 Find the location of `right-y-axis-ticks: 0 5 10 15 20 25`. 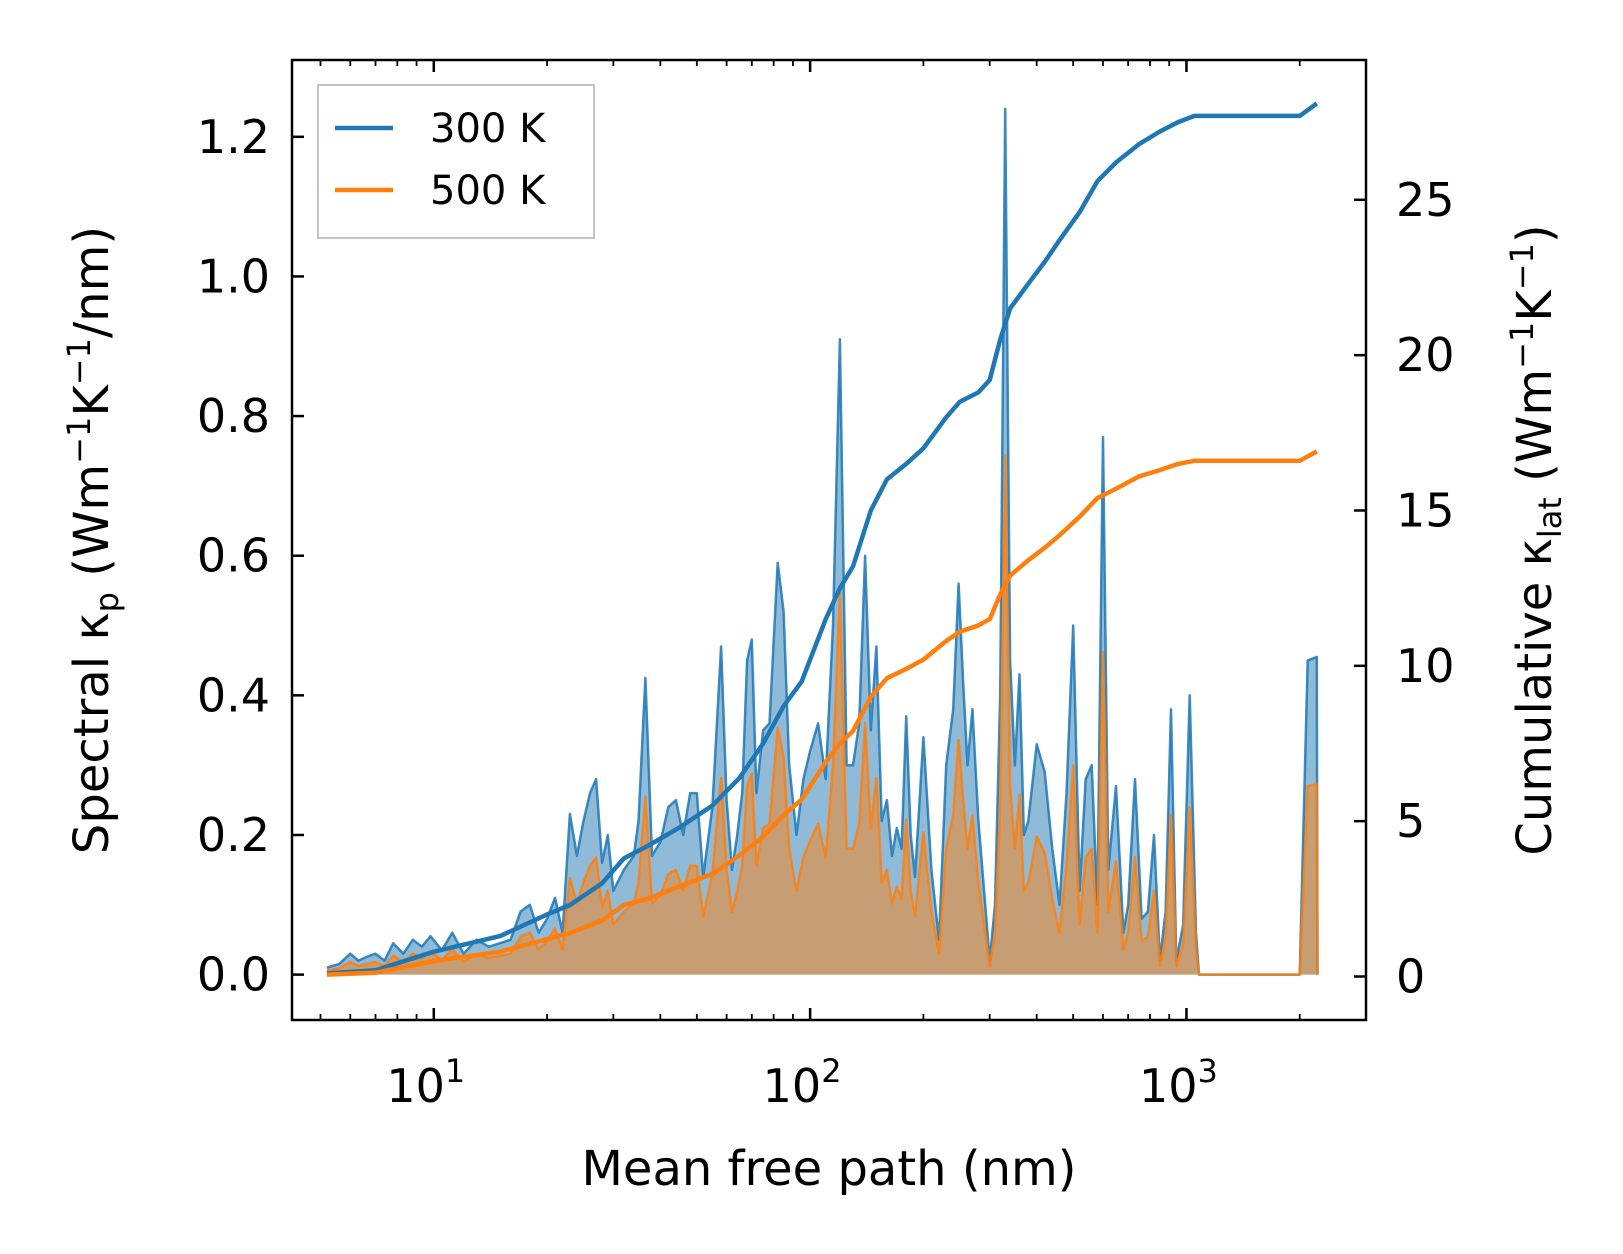

right-y-axis-ticks: 0 5 10 15 20 25 is located at coordinates (1404, 588).